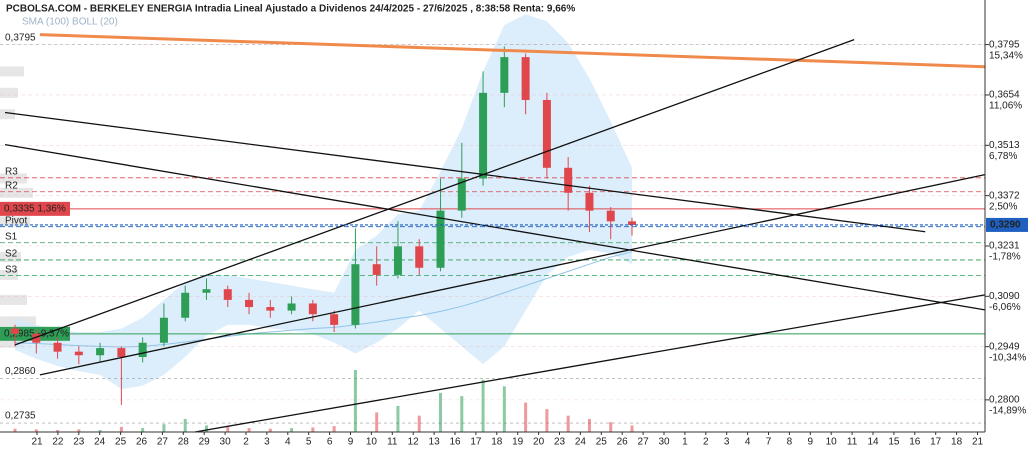  Describe the element at coordinates (11, 236) in the screenshot. I see `level-label: S1` at that location.